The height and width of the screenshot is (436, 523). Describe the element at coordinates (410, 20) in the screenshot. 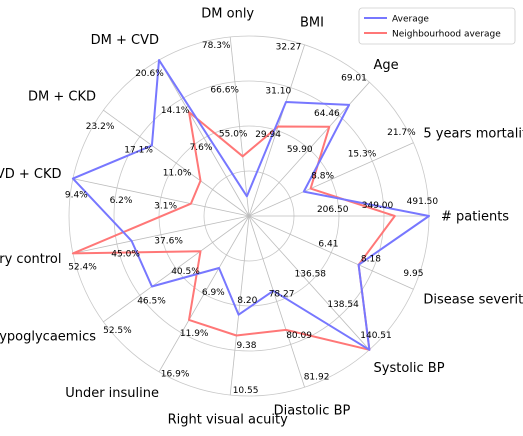

I see `legend-label-average: Average` at that location.